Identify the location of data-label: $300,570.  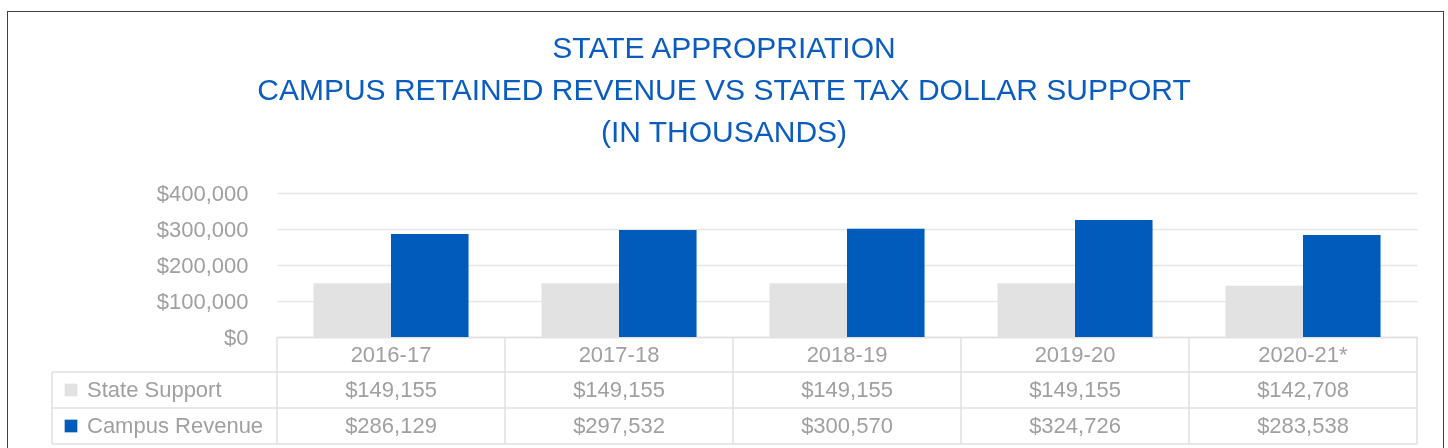
(847, 425).